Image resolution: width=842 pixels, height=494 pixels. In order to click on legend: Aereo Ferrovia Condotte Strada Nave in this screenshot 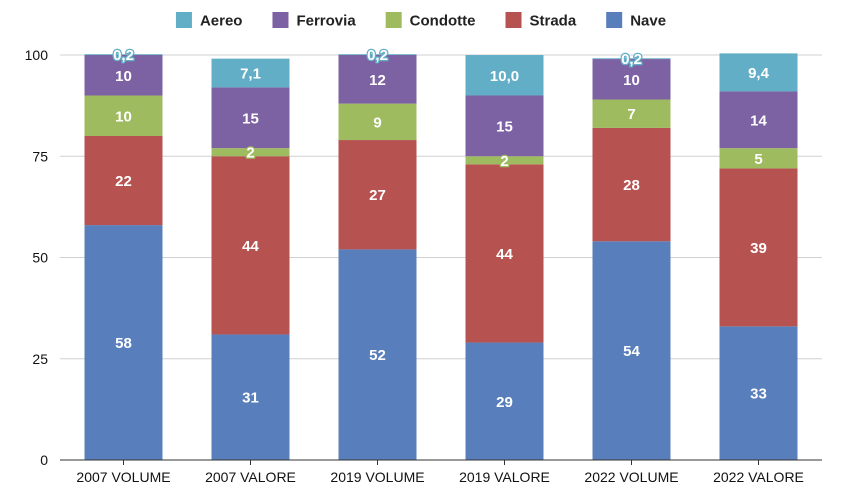, I will do `click(420, 21)`.